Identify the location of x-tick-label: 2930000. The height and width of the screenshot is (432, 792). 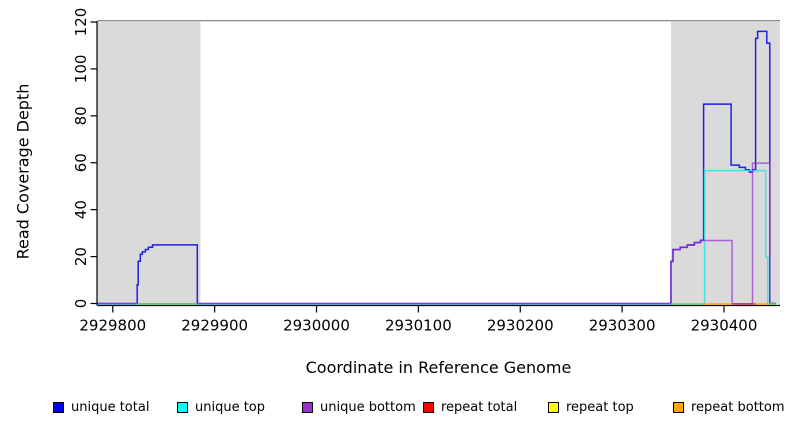
(316, 326).